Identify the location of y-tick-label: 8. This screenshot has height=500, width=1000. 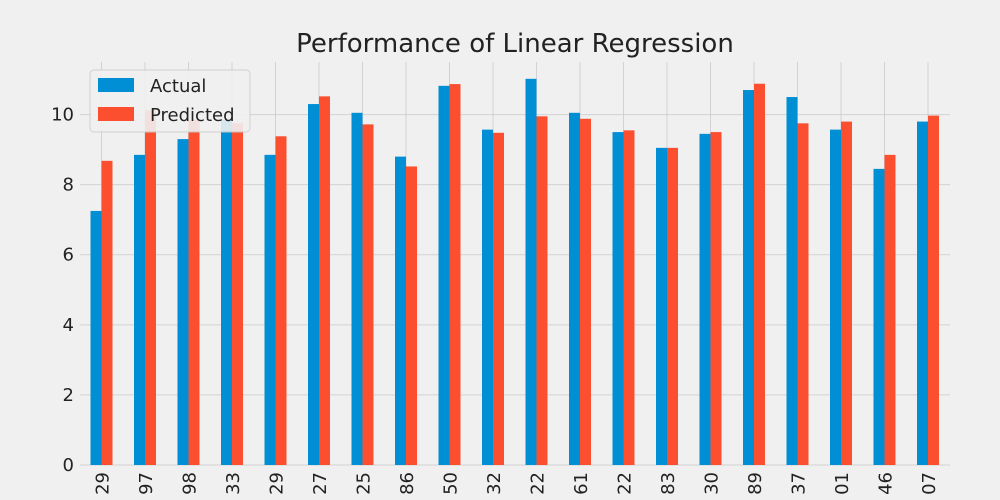
(68, 185).